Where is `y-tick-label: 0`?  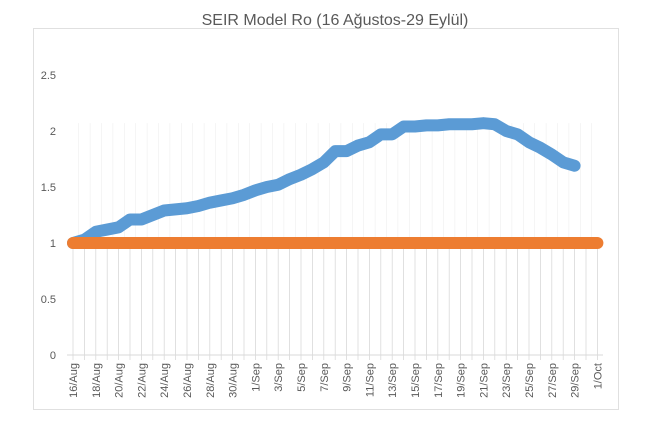
y-tick-label: 0 is located at coordinates (53, 356).